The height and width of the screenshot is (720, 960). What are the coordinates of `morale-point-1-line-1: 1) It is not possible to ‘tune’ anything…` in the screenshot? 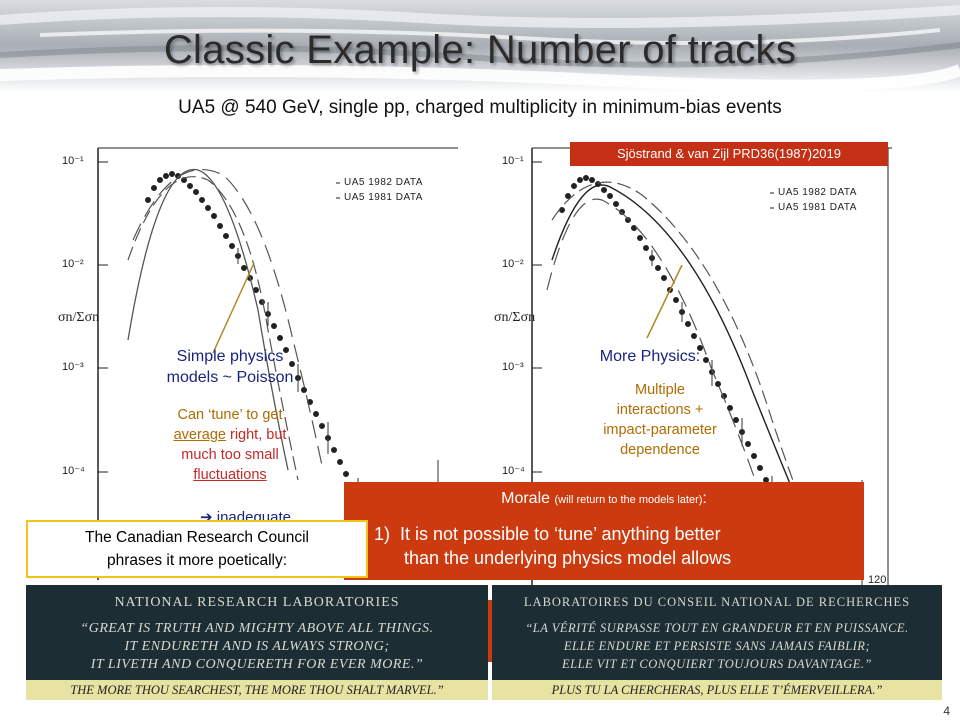 It's located at (552, 534).